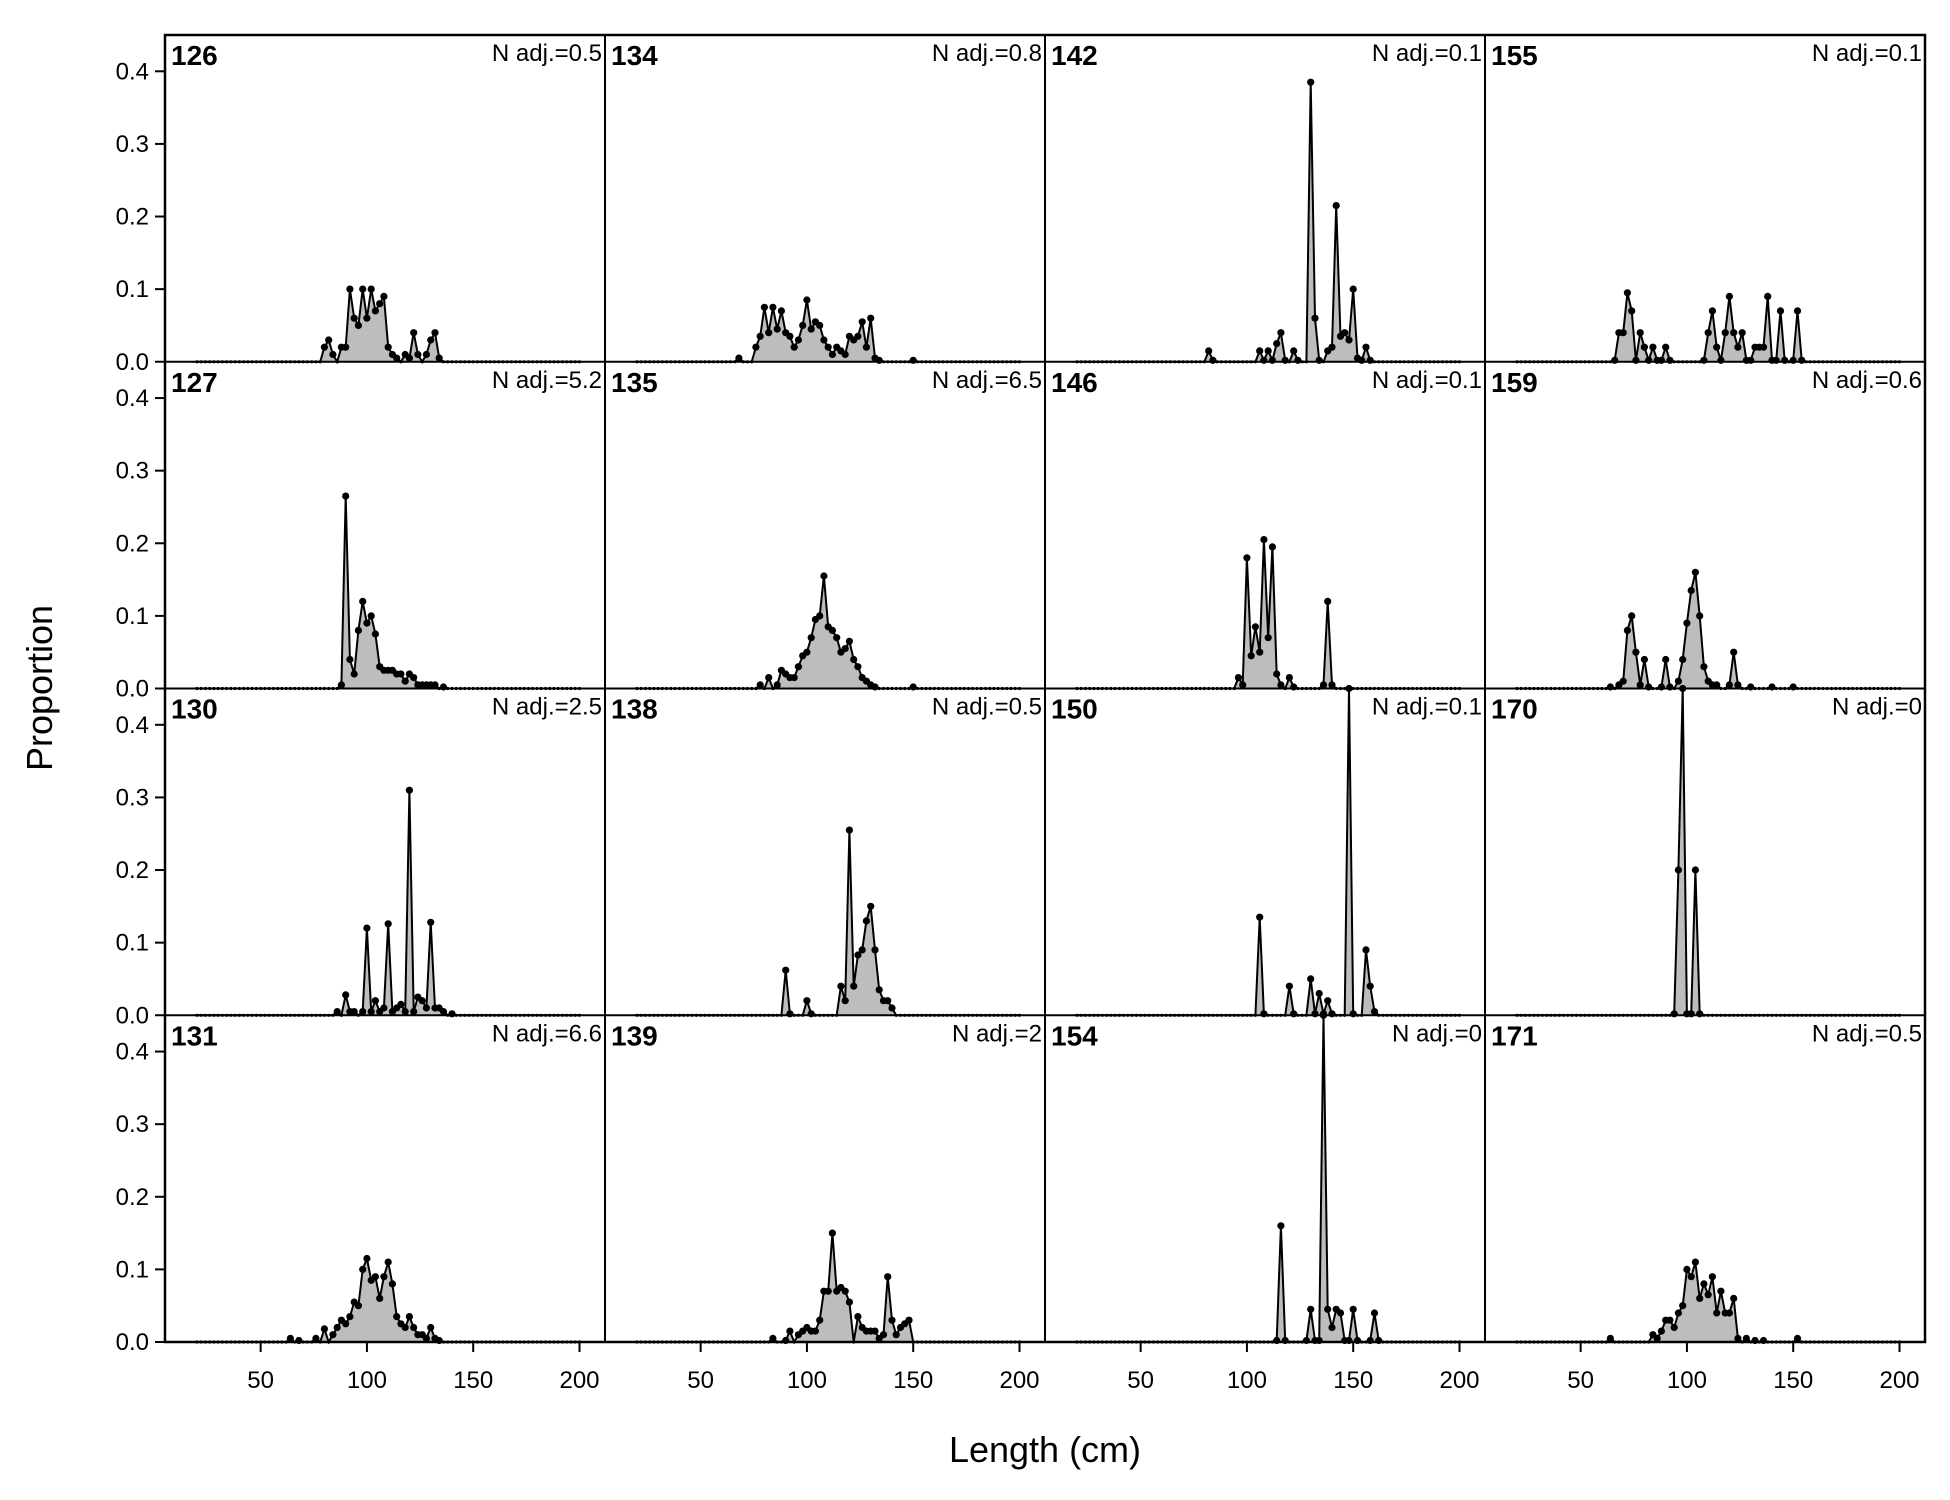  What do you see at coordinates (194, 55) in the screenshot?
I see `panel-label: 126` at bounding box center [194, 55].